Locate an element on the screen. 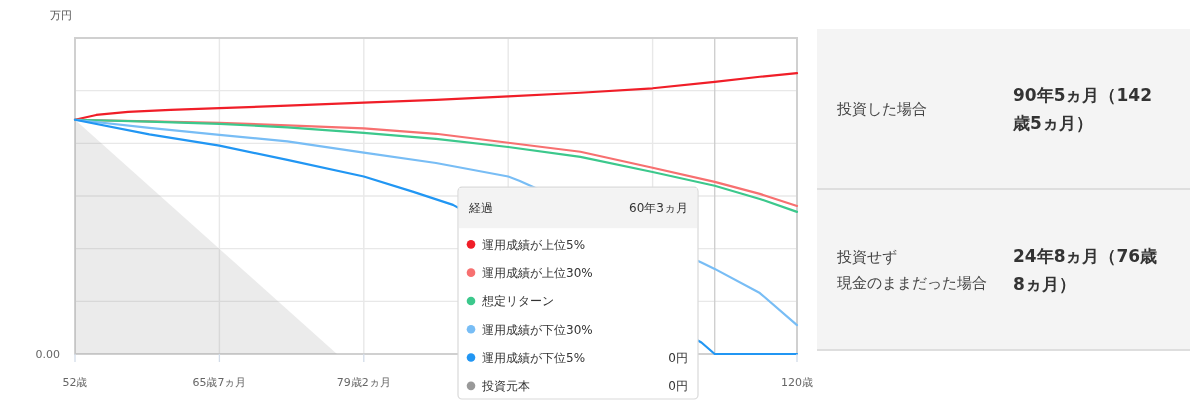 This screenshot has width=1200, height=411. legend-label: 運用成績が上位5% is located at coordinates (534, 244).